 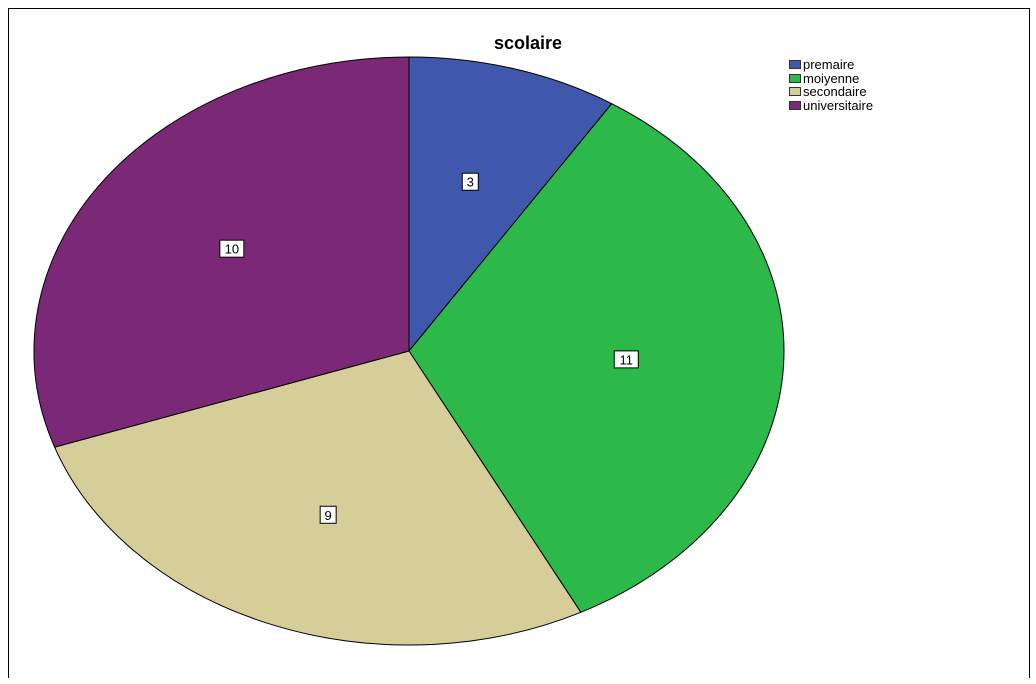 I want to click on legend-item-premaire: premaire, so click(x=831, y=65).